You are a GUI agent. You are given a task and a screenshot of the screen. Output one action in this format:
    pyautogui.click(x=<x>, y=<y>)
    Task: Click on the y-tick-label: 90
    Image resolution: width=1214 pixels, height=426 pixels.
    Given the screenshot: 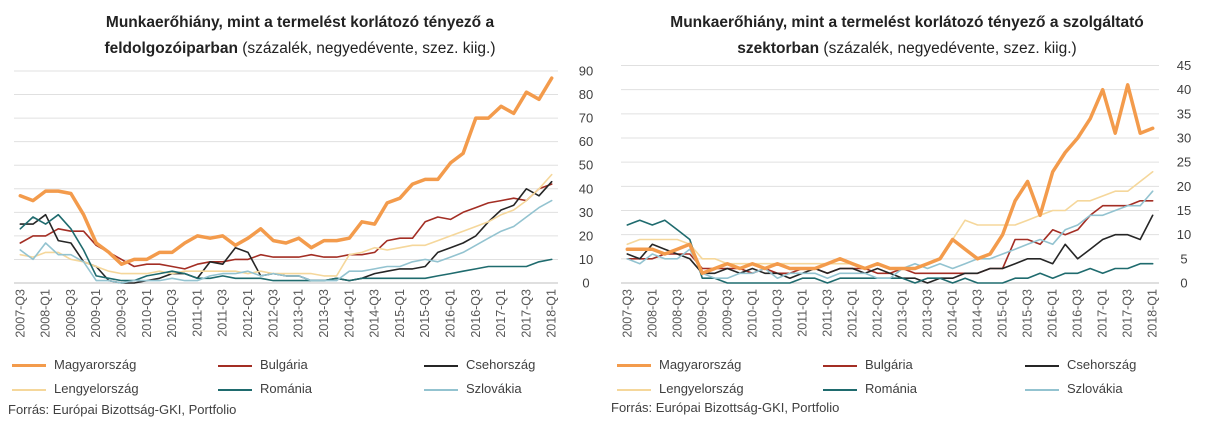 What is the action you would take?
    pyautogui.click(x=586, y=71)
    